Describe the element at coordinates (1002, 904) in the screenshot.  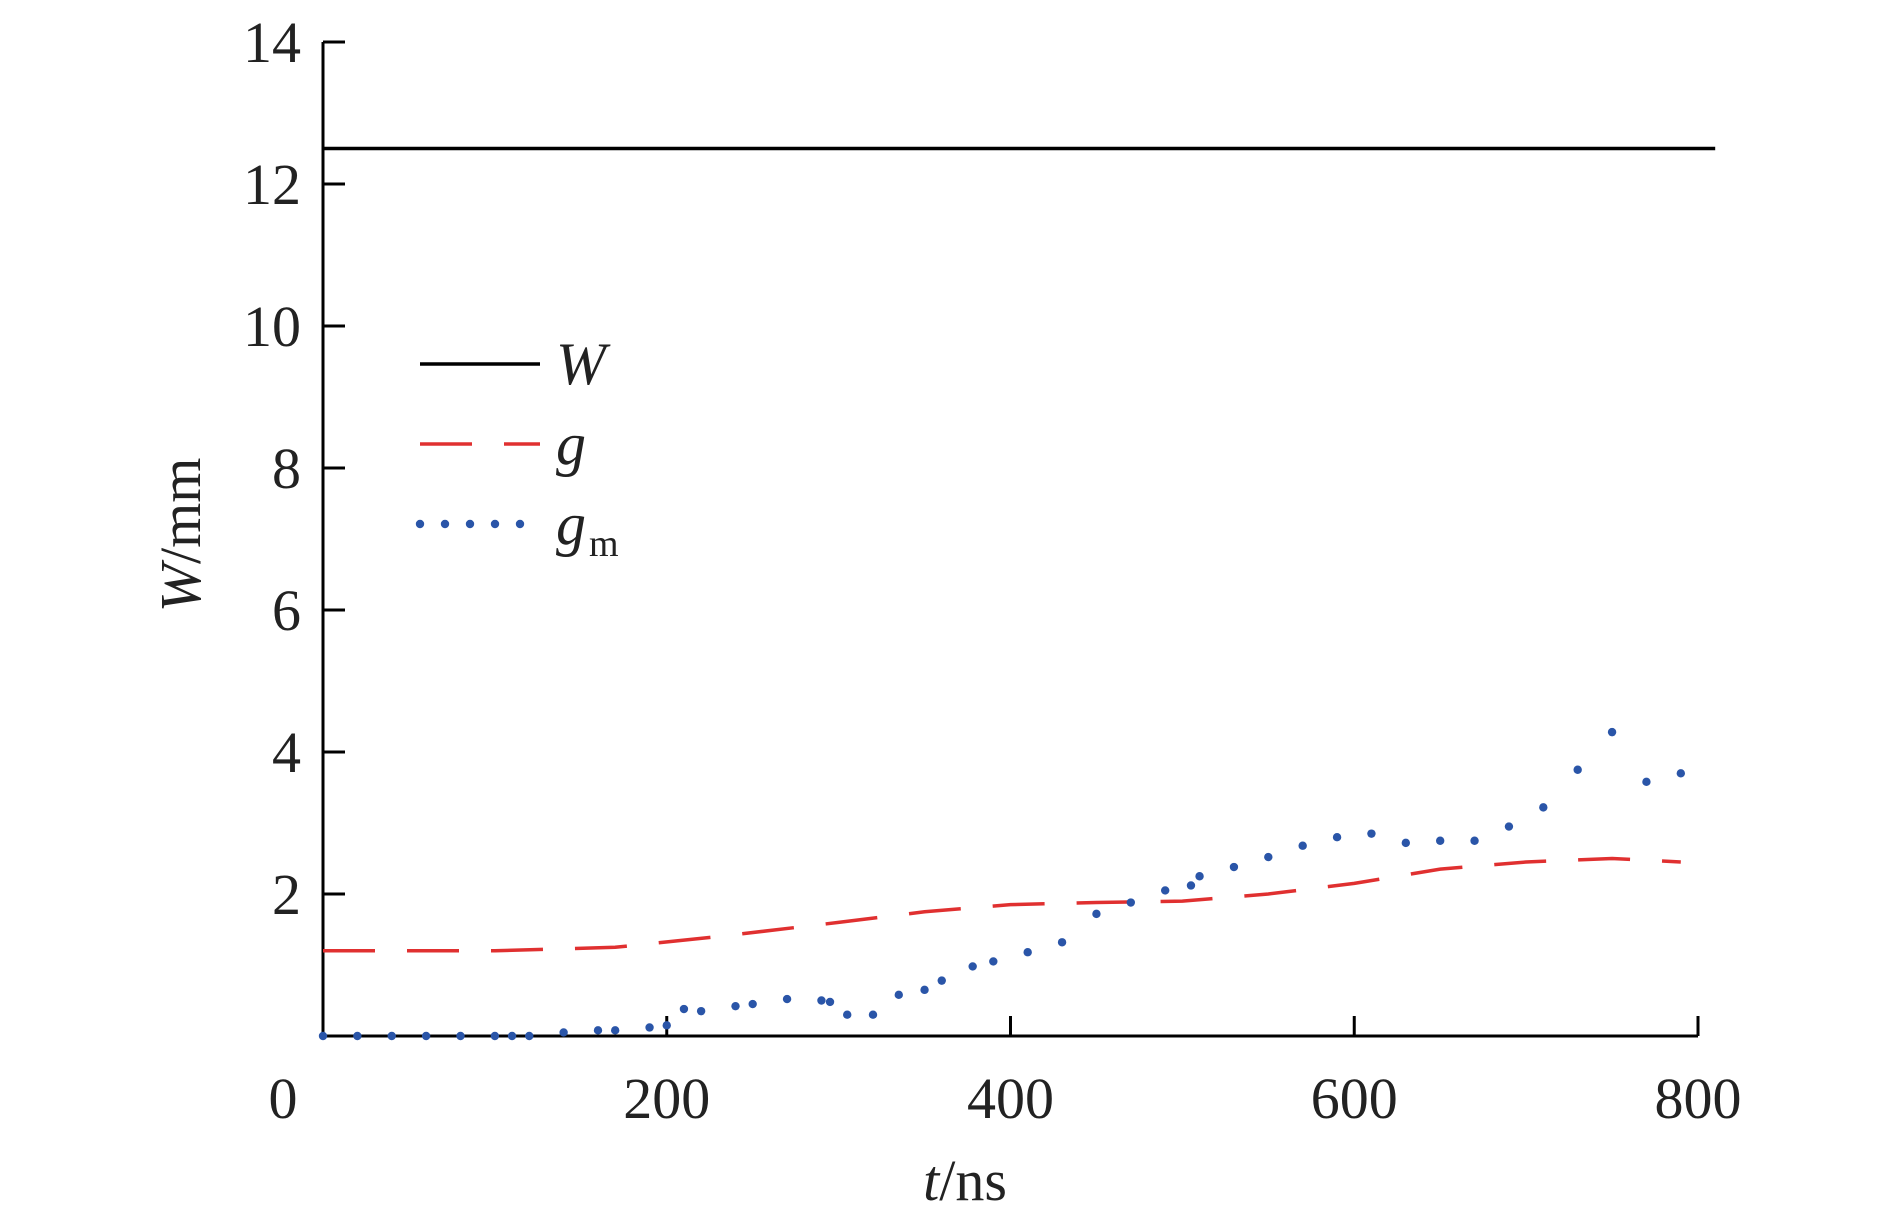
I see `series-g-line` at that location.